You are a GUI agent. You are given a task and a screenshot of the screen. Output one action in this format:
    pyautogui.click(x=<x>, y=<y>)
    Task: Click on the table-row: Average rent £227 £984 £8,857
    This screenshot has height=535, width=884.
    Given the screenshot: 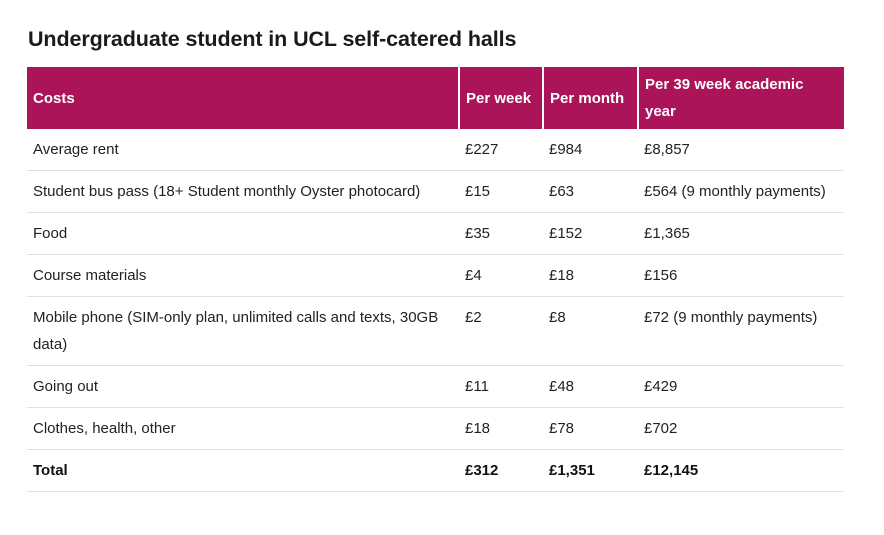 What is the action you would take?
    pyautogui.click(x=435, y=150)
    